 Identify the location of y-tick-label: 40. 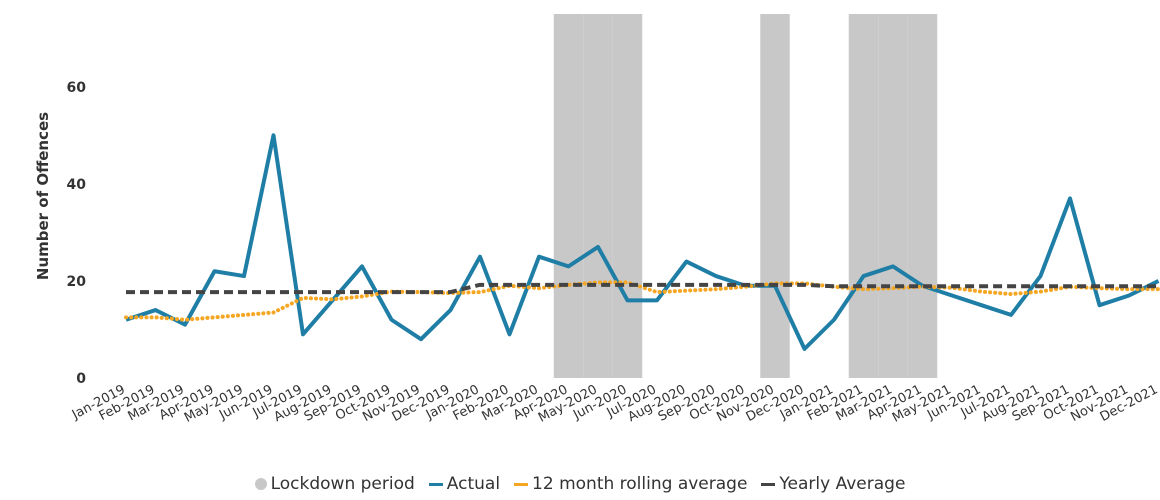
(77, 185).